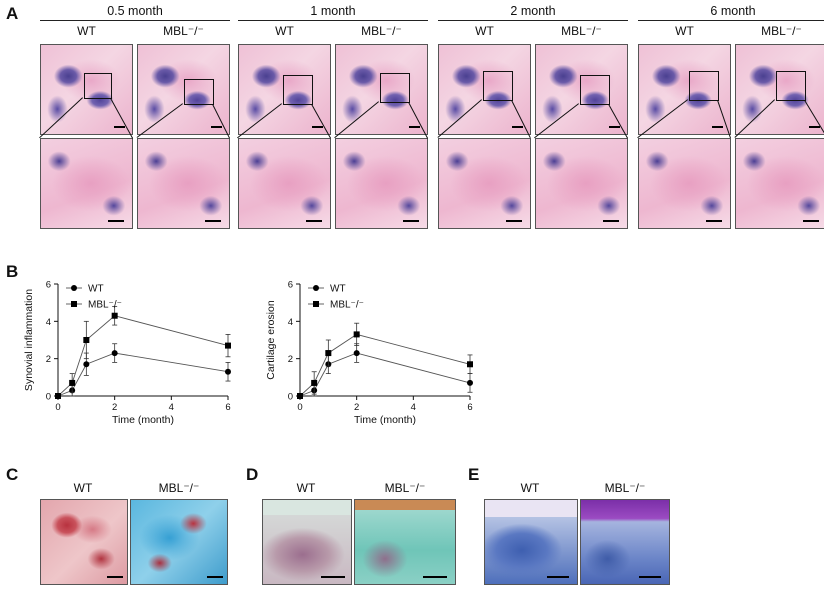 This screenshot has width=824, height=594. What do you see at coordinates (12, 13) in the screenshot?
I see `panel-a-letter: A` at bounding box center [12, 13].